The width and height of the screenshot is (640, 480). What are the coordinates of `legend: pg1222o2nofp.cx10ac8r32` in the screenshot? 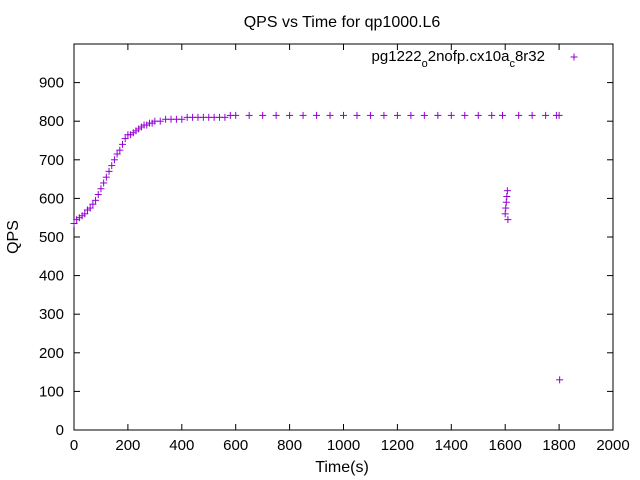 It's located at (475, 59).